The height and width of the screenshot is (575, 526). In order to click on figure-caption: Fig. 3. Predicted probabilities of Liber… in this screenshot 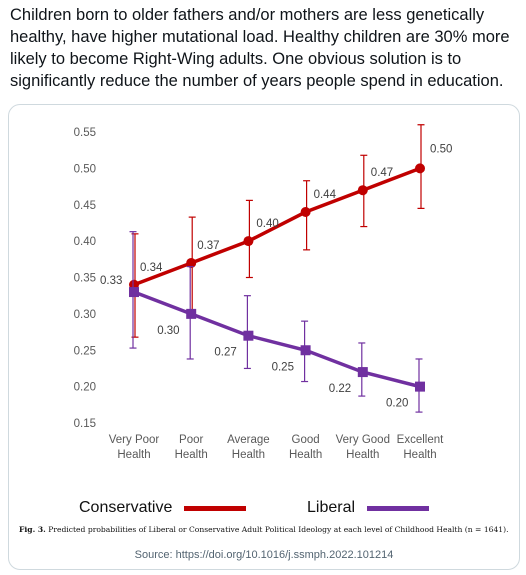, I will do `click(267, 529)`.